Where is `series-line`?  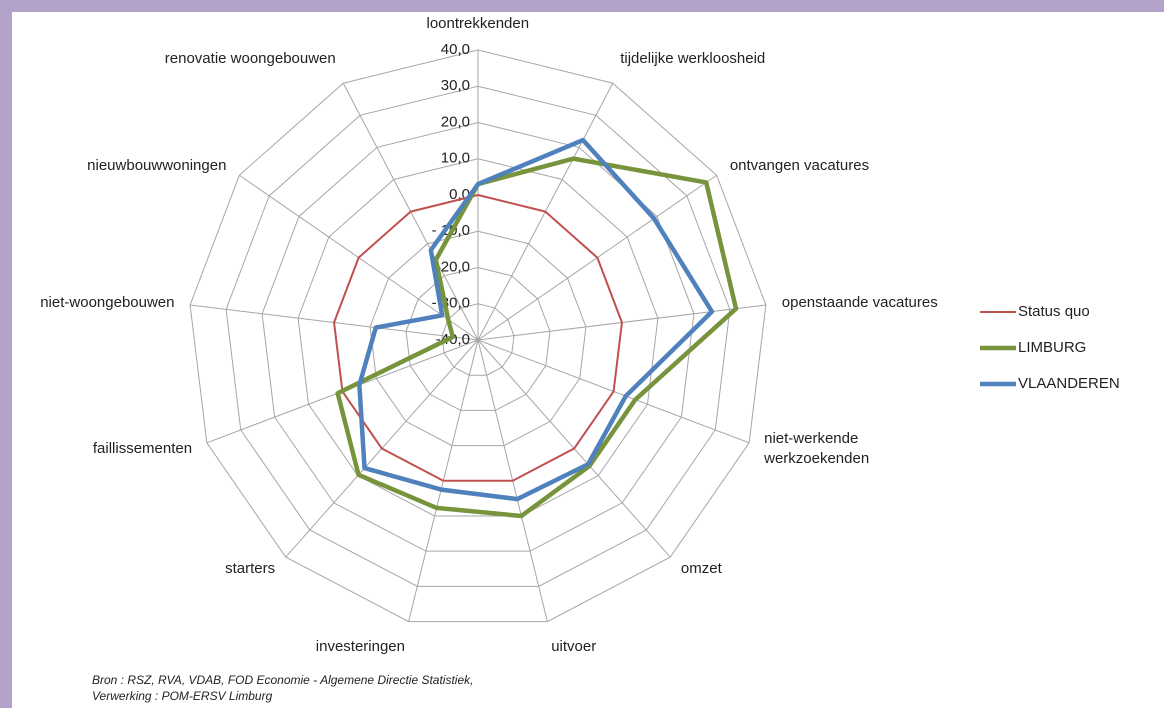 series-line is located at coordinates (478, 338).